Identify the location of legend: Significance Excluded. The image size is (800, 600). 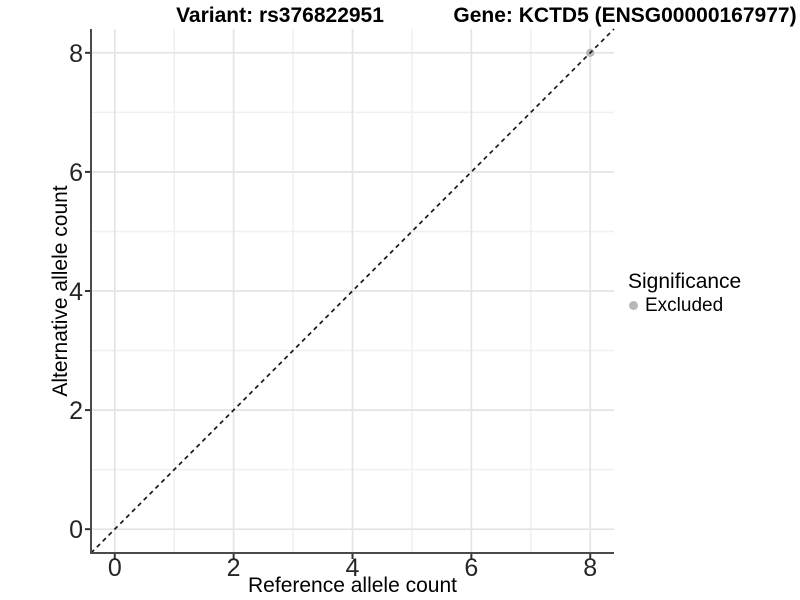
(684, 293).